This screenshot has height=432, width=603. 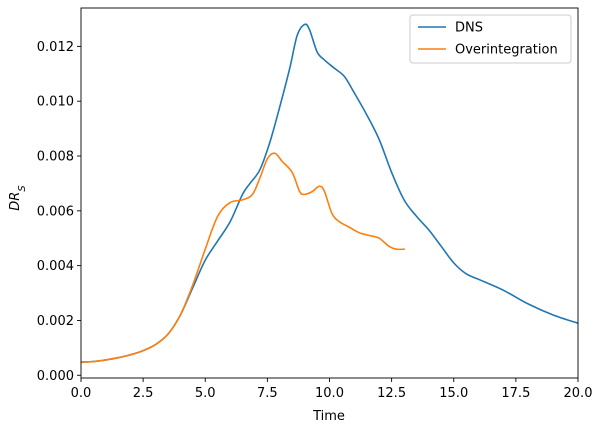 I want to click on x-tick-label: 10.0, so click(x=329, y=393).